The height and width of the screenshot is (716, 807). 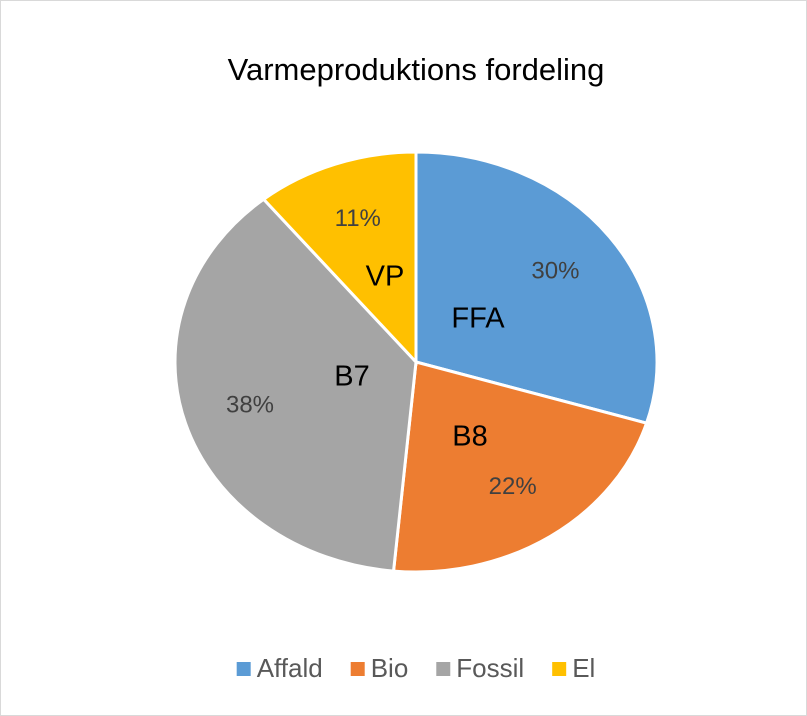 I want to click on legend-label: Fossil, so click(x=490, y=668).